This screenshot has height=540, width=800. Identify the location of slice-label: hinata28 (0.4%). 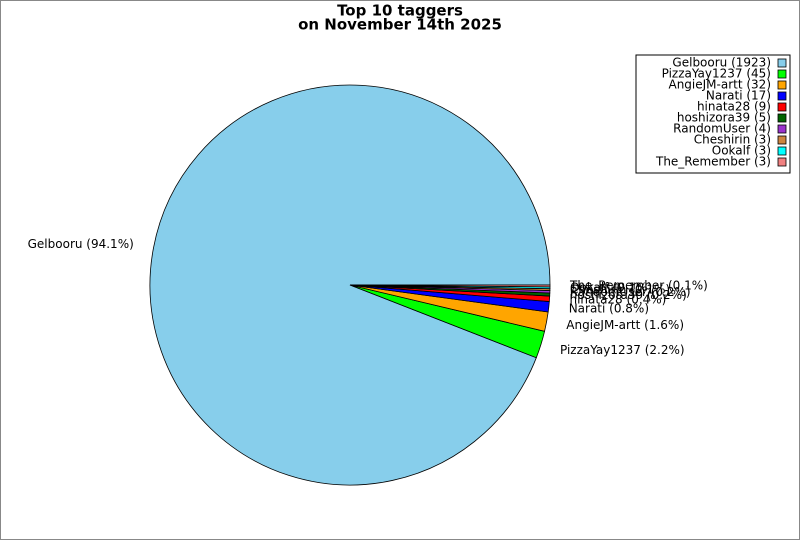
(617, 300).